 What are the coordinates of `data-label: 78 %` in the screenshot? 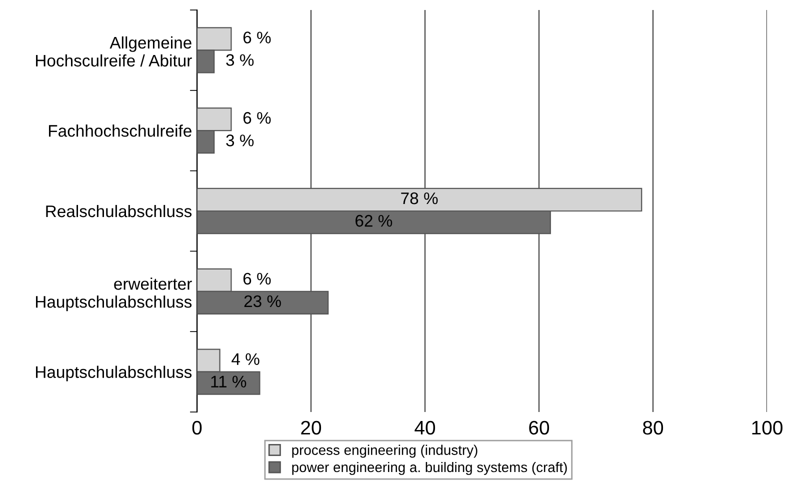 It's located at (419, 198).